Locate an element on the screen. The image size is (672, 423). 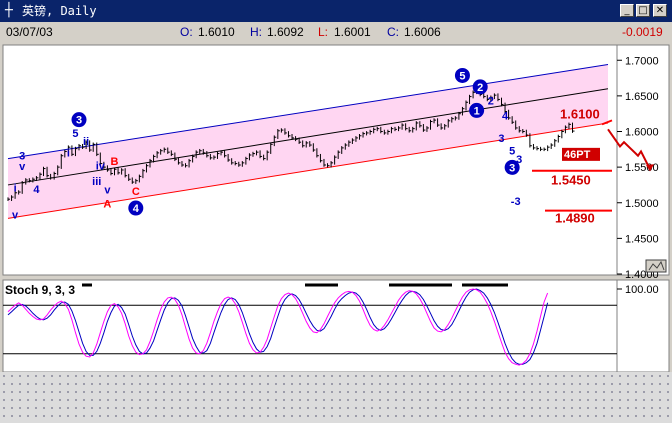
target-label: 1.4890 is located at coordinates (575, 218).